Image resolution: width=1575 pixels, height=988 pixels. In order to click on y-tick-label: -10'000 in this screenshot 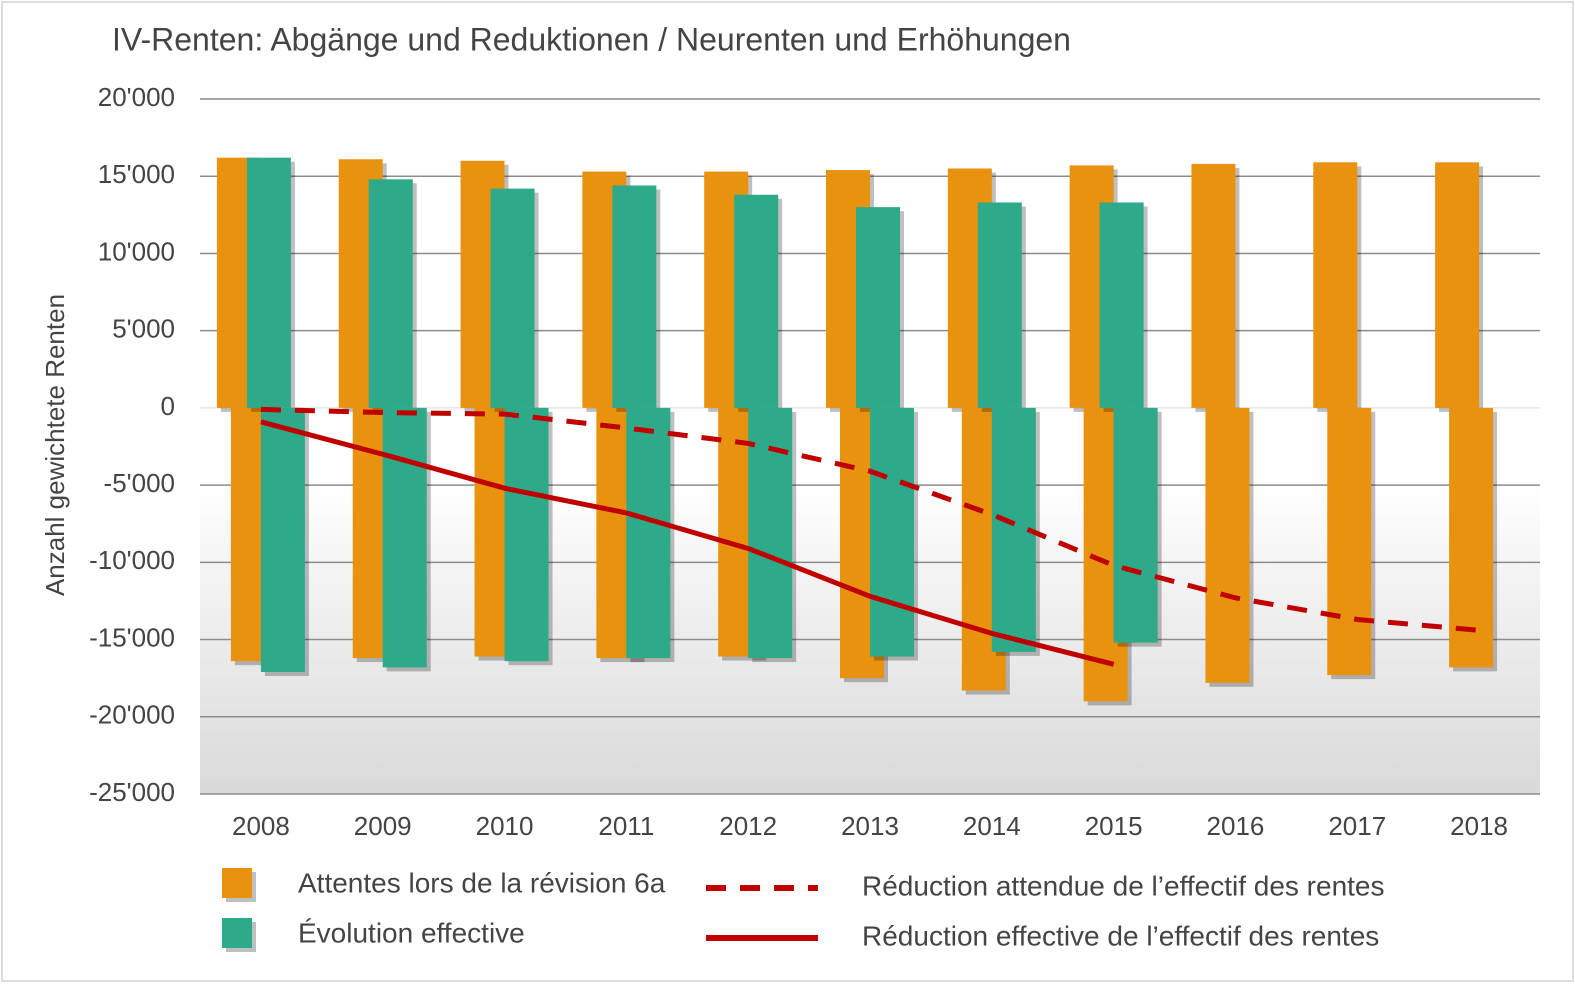, I will do `click(132, 560)`.